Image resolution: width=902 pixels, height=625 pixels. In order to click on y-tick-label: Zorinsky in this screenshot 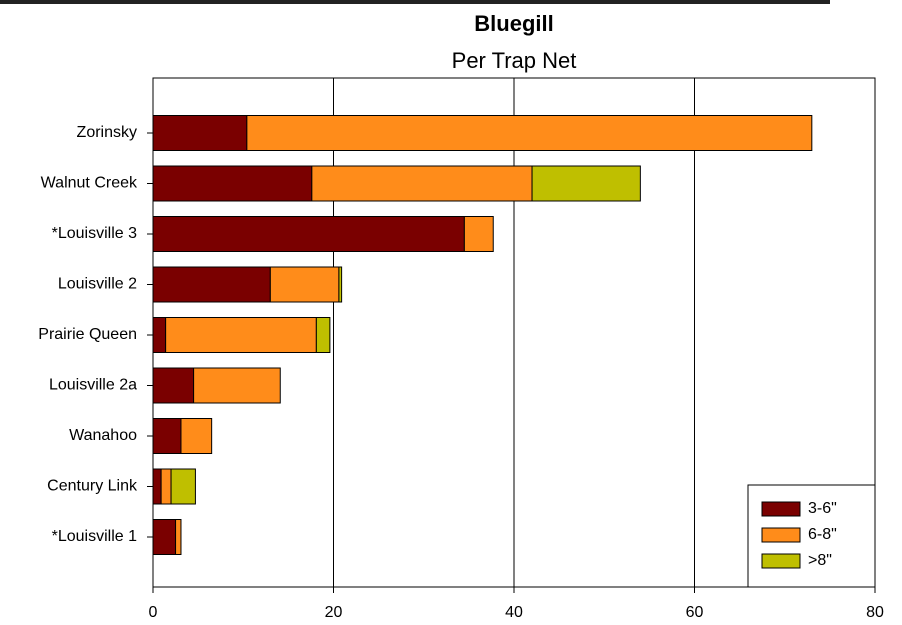, I will do `click(107, 132)`.